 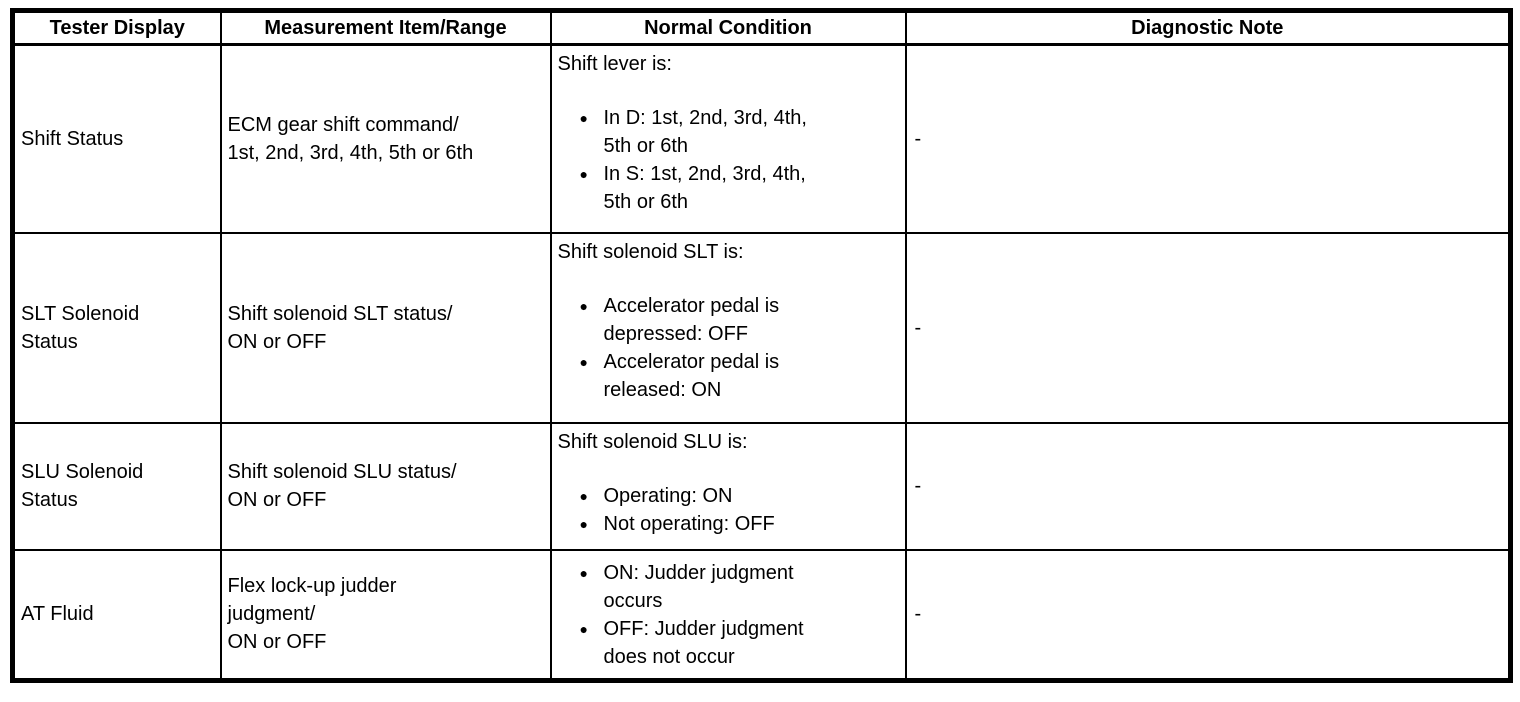 What do you see at coordinates (698, 586) in the screenshot?
I see `bullet-text: ON: Judder judgment occurs` at bounding box center [698, 586].